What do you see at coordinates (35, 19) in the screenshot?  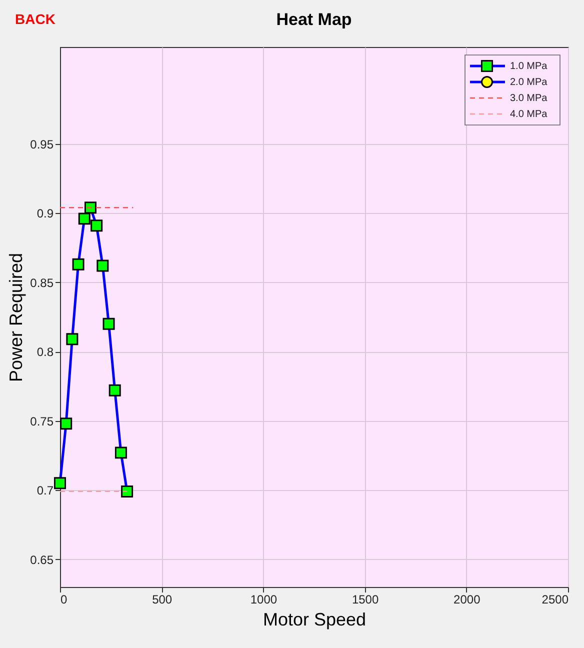 I see `text: BACK` at bounding box center [35, 19].